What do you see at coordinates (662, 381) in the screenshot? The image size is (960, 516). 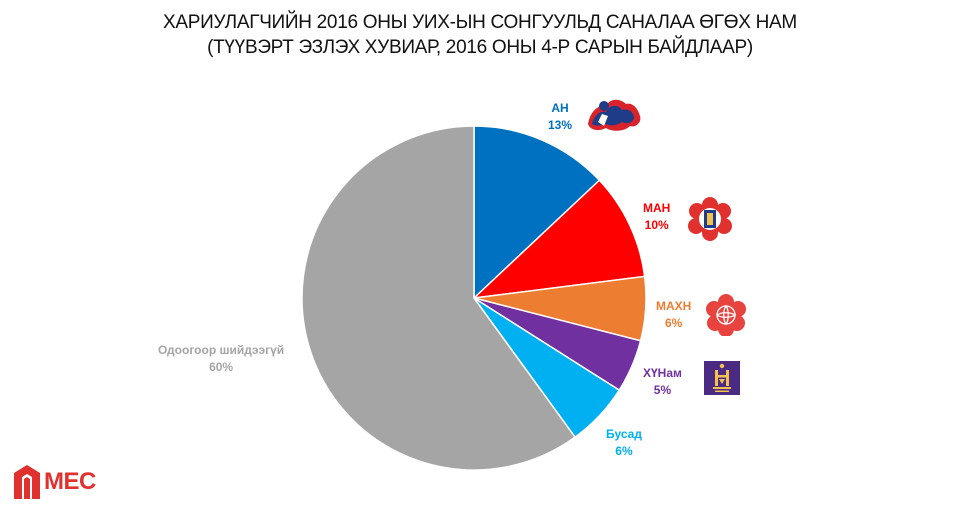 I see `label-khunam: ХҮНам 5%` at bounding box center [662, 381].